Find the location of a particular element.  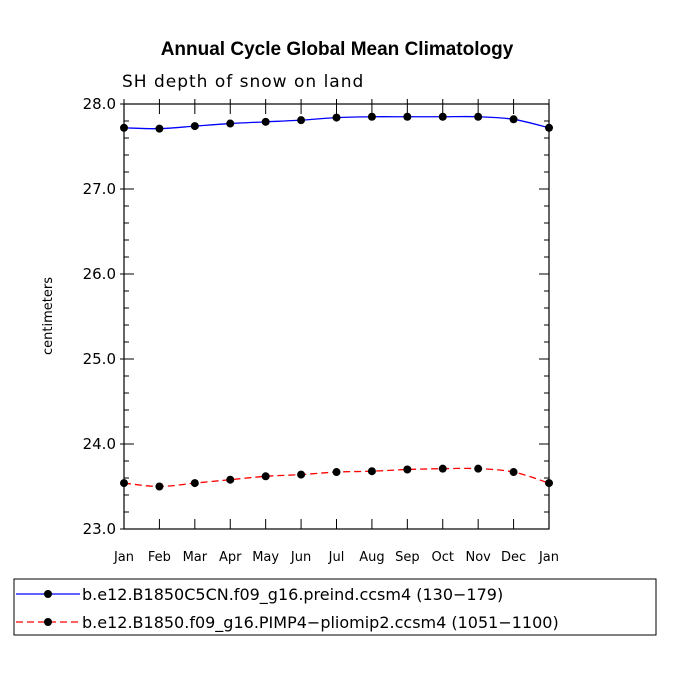

x-tick-label: Oct is located at coordinates (443, 557).